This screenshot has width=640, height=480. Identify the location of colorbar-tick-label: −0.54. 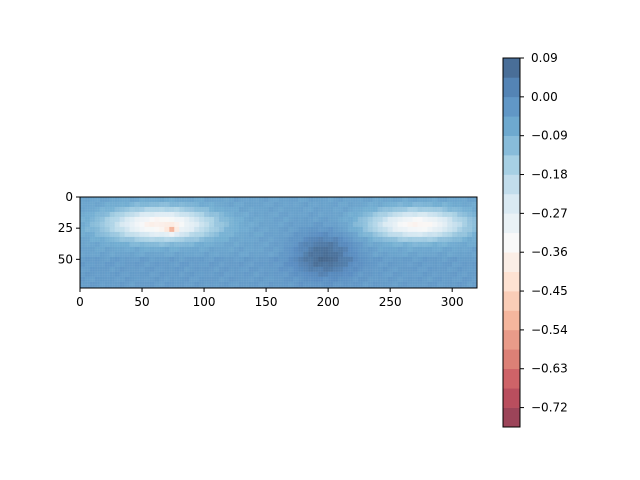
(549, 330).